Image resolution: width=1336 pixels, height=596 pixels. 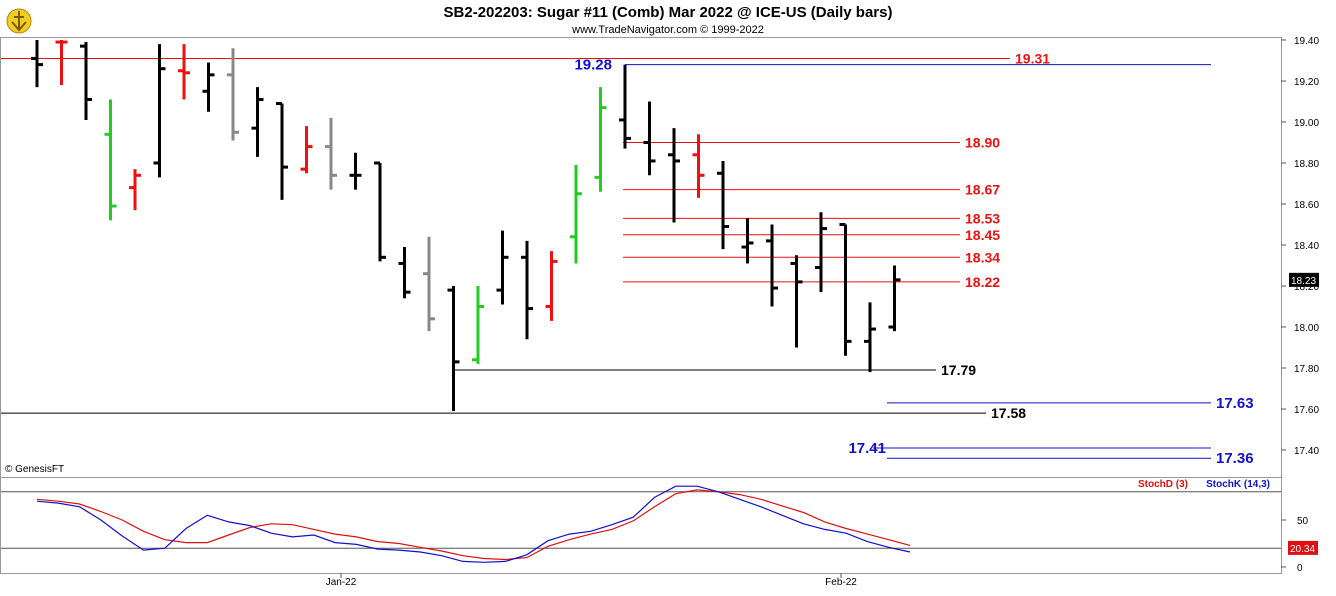 What do you see at coordinates (1306, 287) in the screenshot?
I see `y-tick-label: 18.20` at bounding box center [1306, 287].